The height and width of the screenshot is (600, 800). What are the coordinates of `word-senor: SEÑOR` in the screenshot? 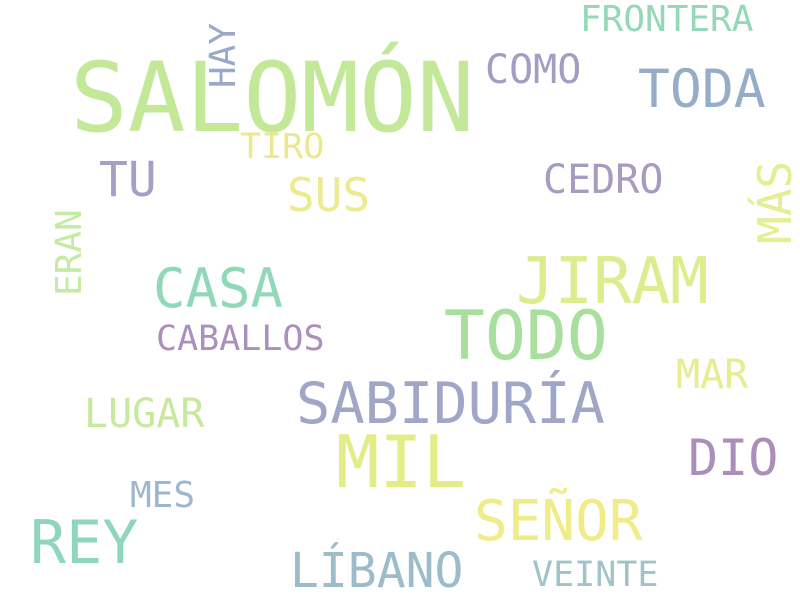 It's located at (558, 521).